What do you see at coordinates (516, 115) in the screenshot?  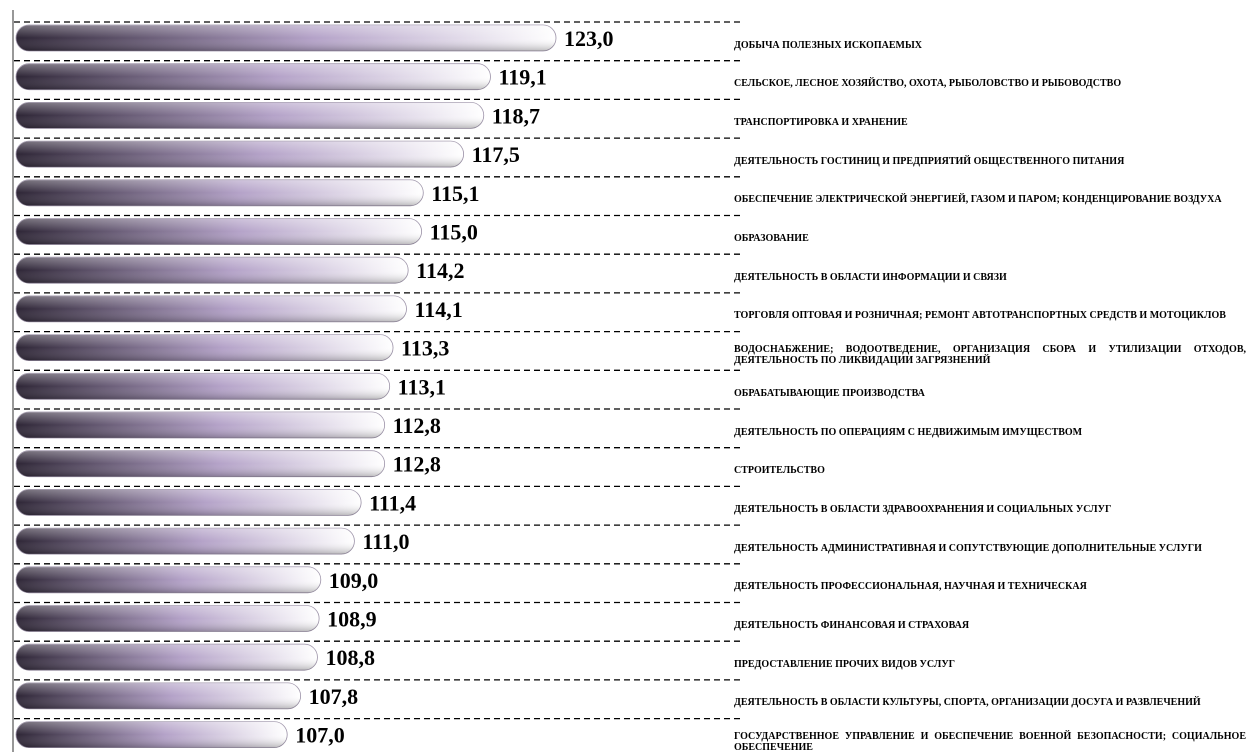 I see `value-label: 118,7` at bounding box center [516, 115].